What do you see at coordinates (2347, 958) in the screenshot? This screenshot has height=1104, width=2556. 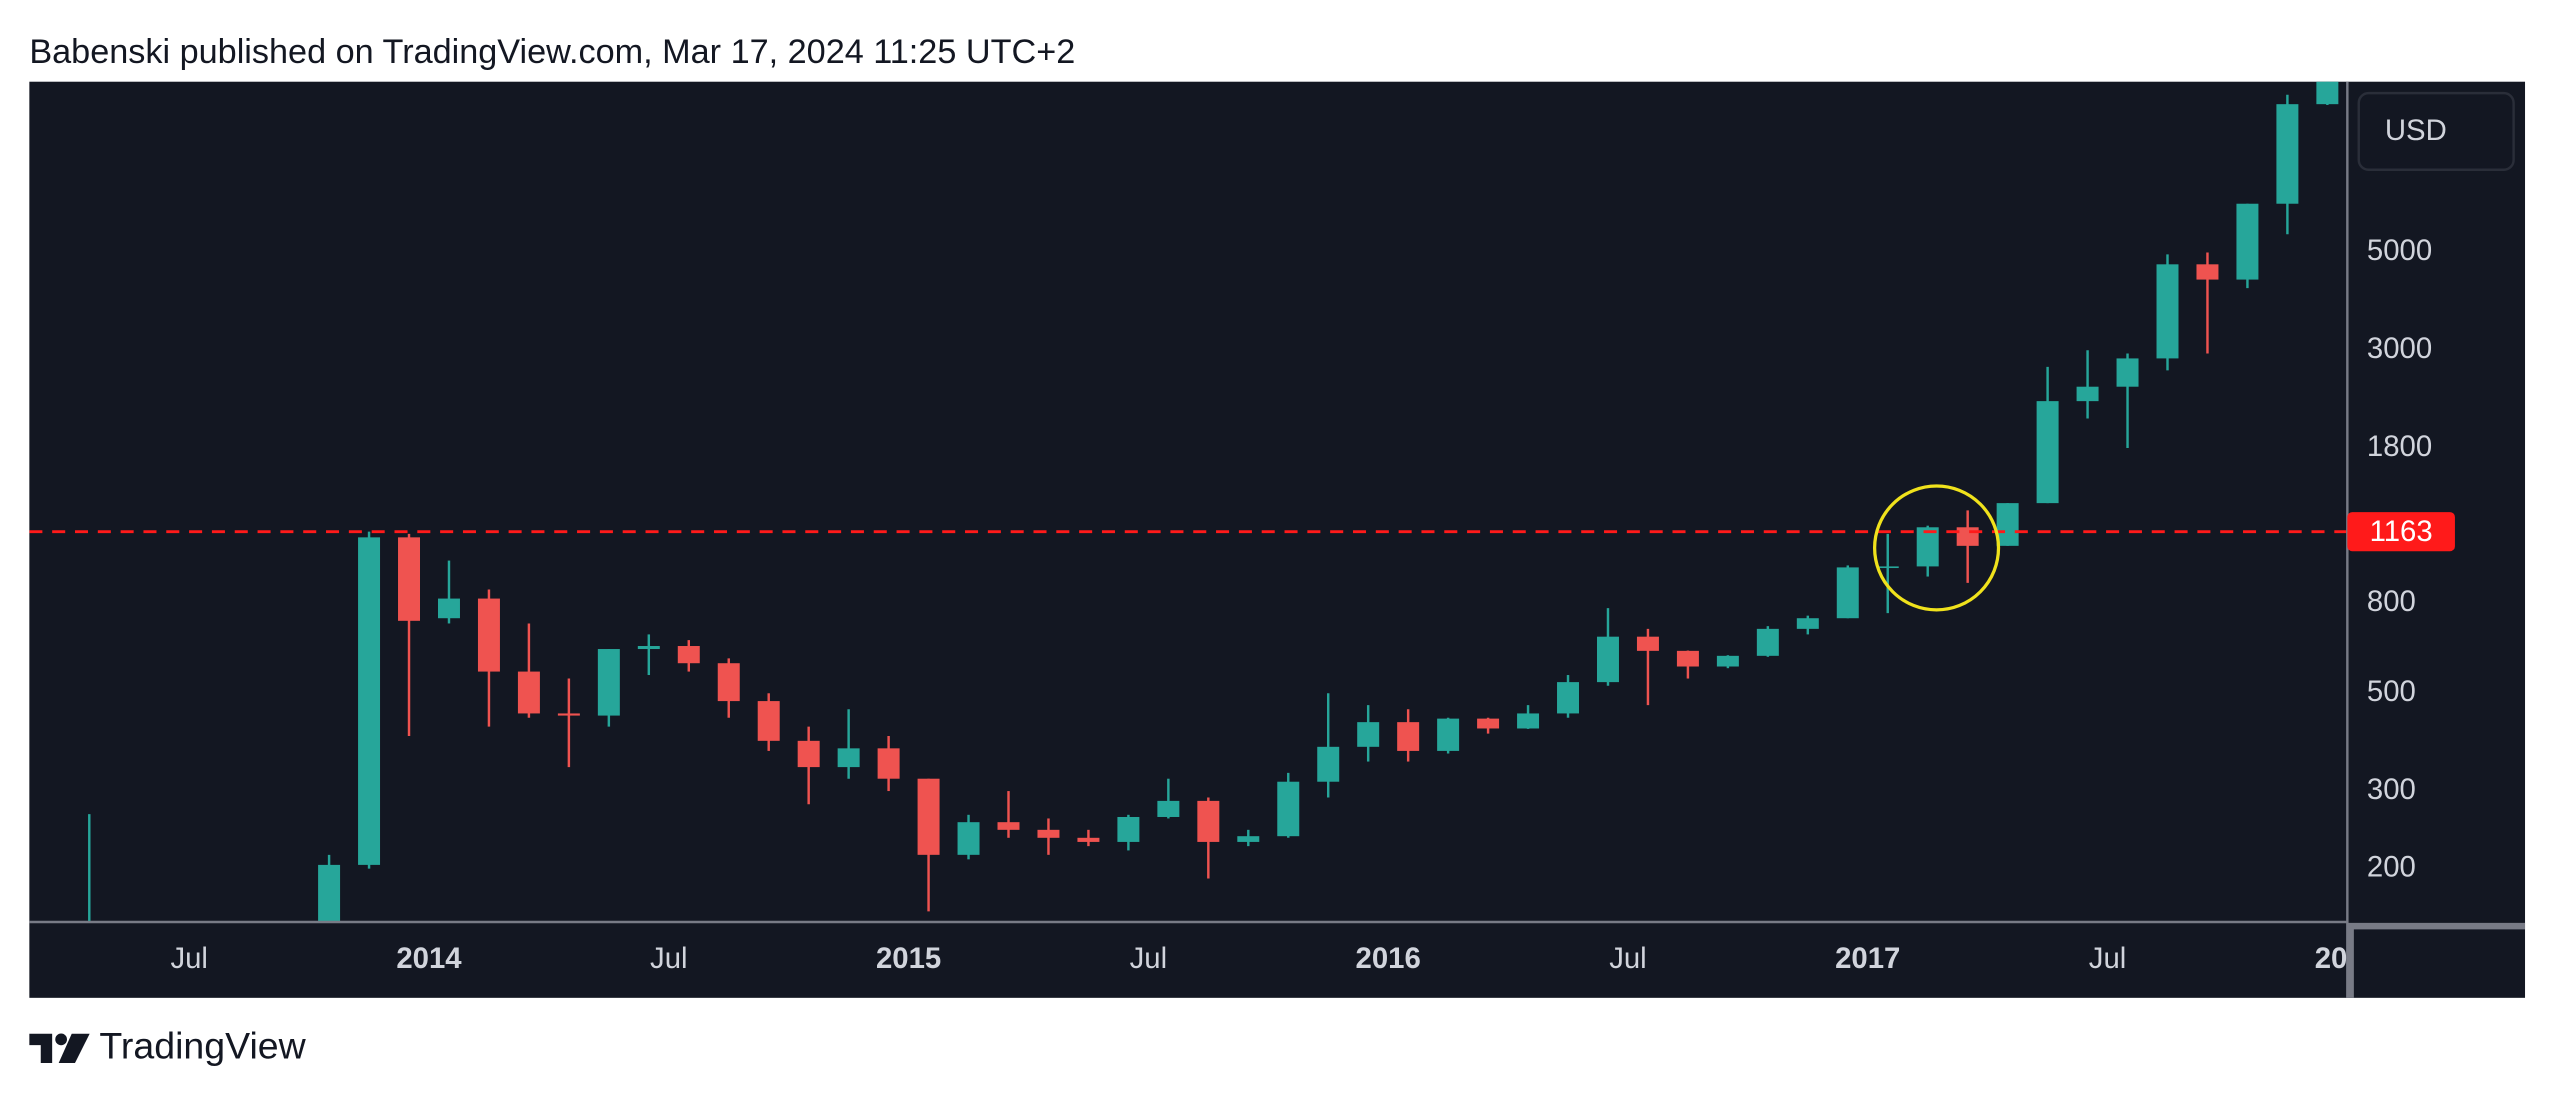 I see `x-tick-label: 2018` at bounding box center [2347, 958].